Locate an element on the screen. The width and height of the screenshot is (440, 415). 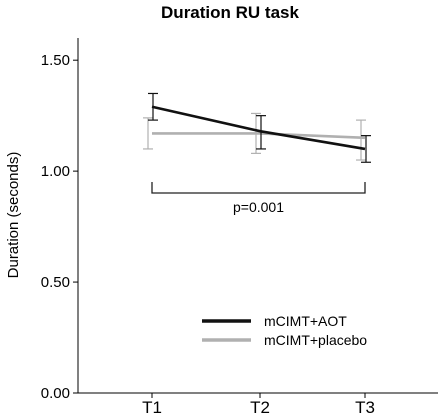
legend-item: mCIMT+placebo is located at coordinates (284, 340).